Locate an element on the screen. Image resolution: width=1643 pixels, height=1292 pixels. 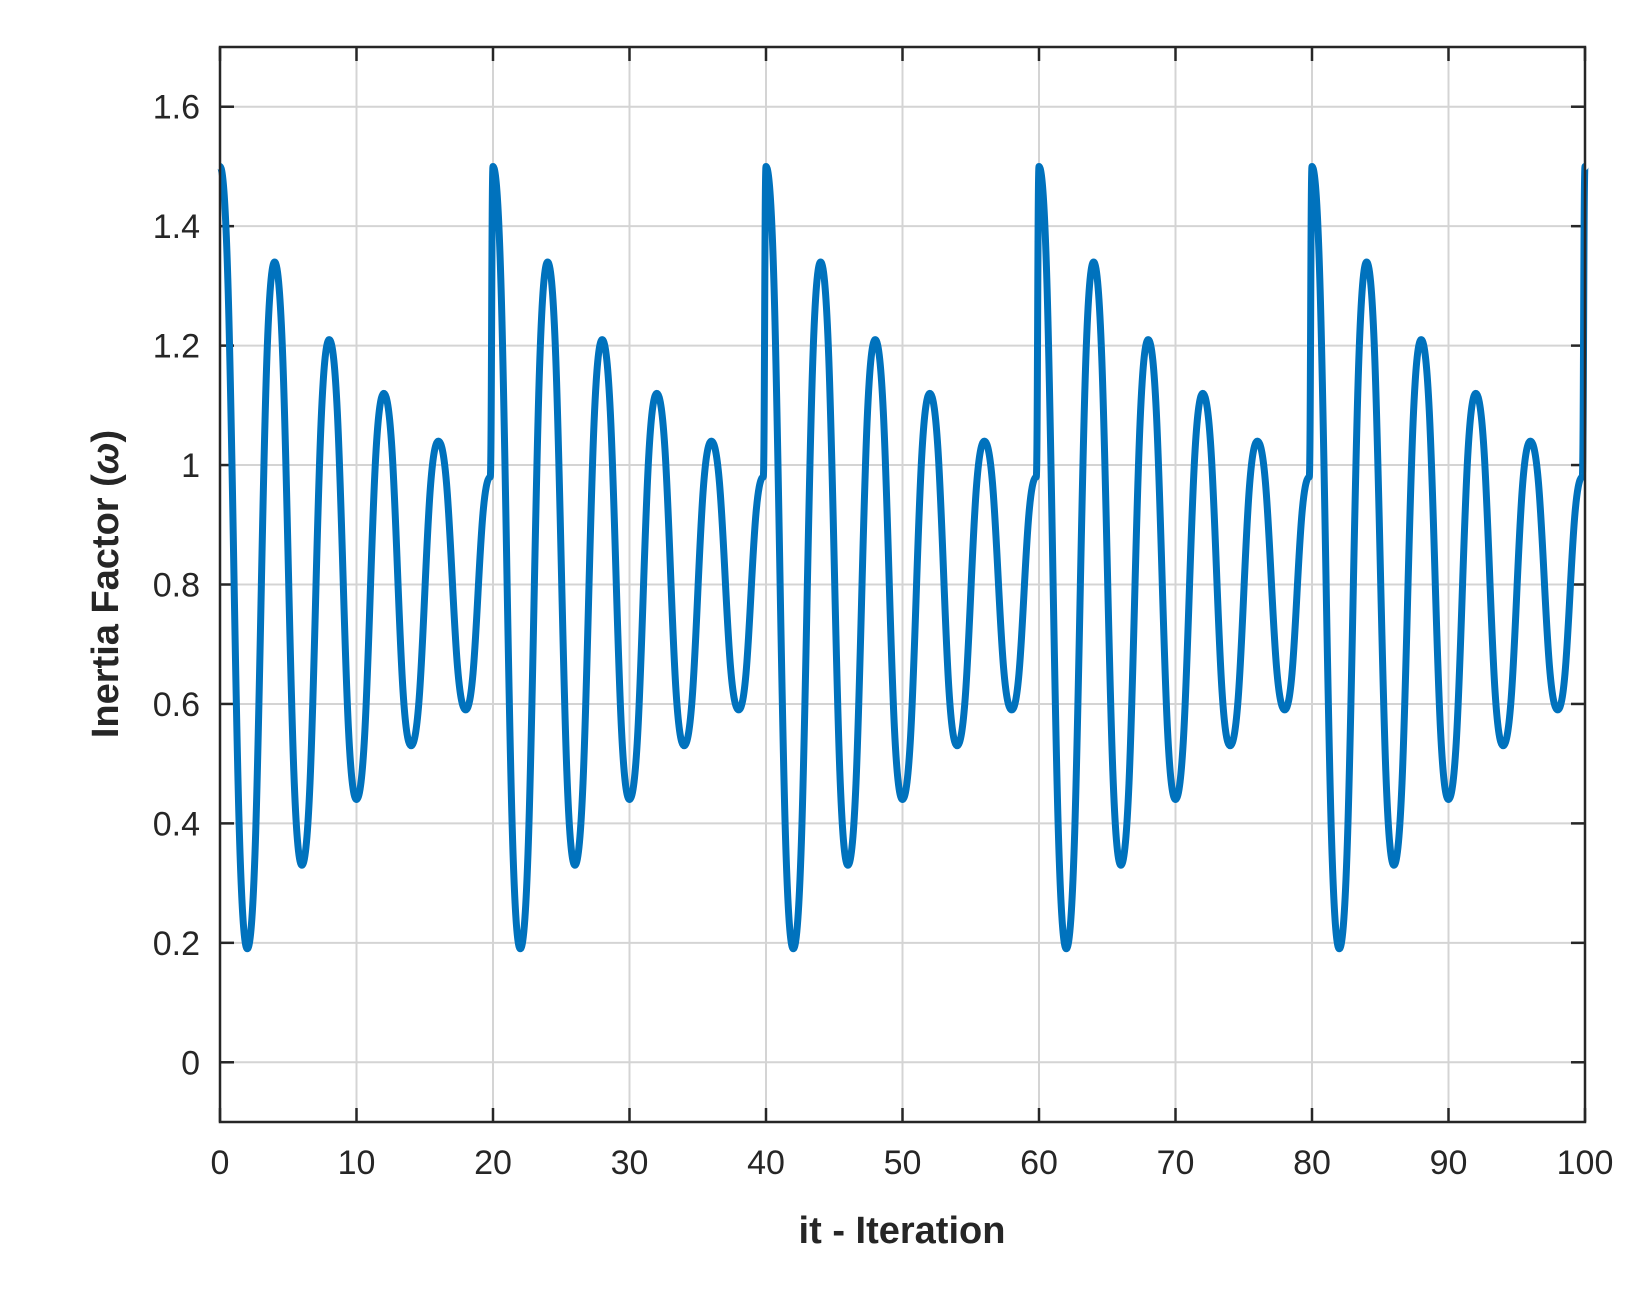
x-axis-title: it - Iteration is located at coordinates (902, 1231).